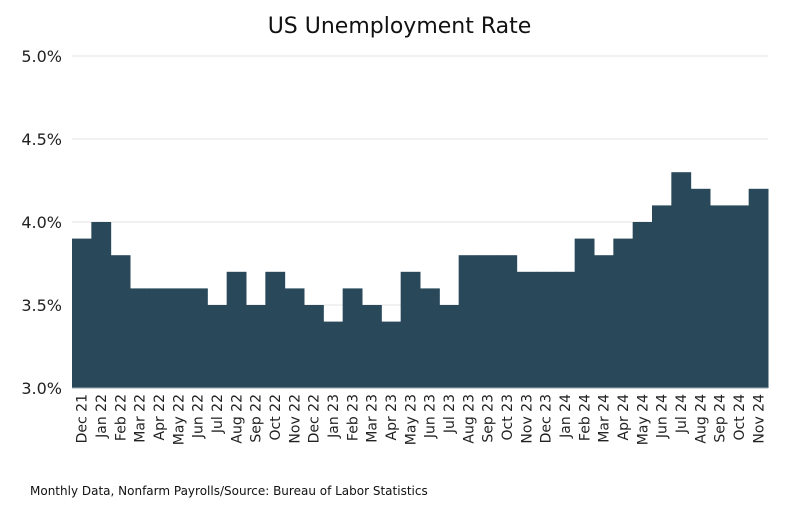 This screenshot has width=799, height=508. What do you see at coordinates (701, 419) in the screenshot?
I see `x-tick-label: Aug 24` at bounding box center [701, 419].